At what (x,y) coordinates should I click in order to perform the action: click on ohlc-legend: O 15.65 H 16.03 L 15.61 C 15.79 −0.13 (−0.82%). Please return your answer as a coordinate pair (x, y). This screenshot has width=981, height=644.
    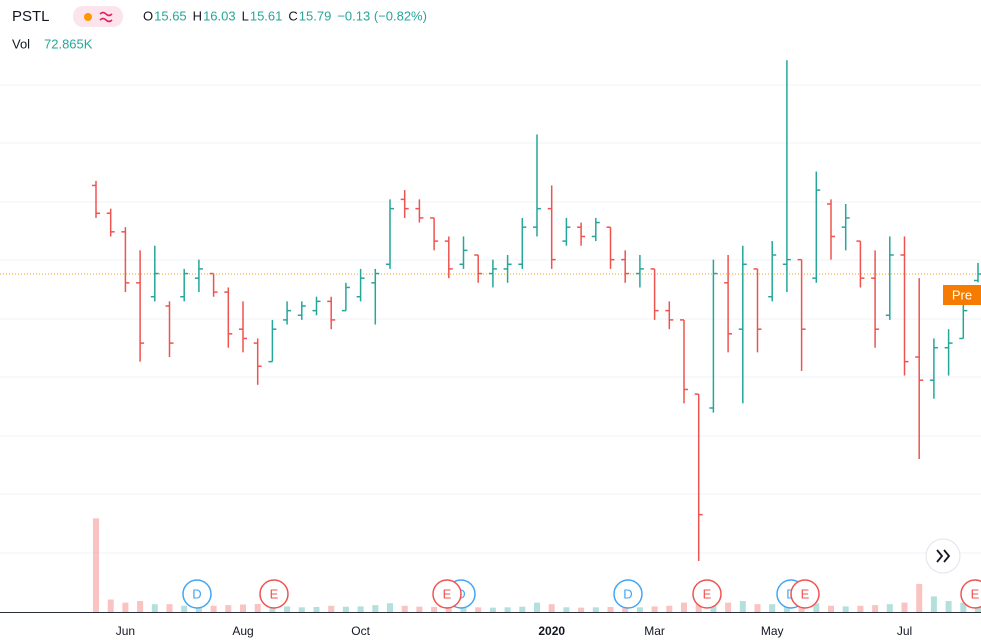
    Looking at the image, I should click on (285, 15).